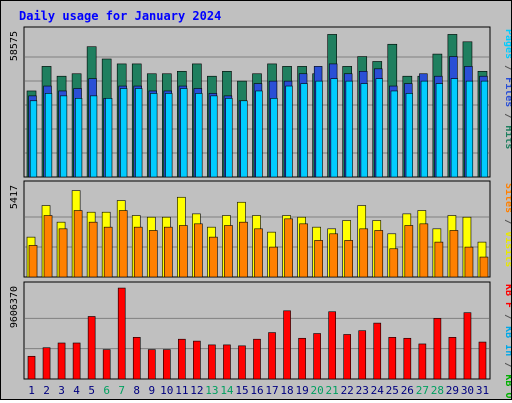 The image size is (512, 403). Describe the element at coordinates (14, 46) in the screenshot. I see `y-max-label: 58575` at that location.